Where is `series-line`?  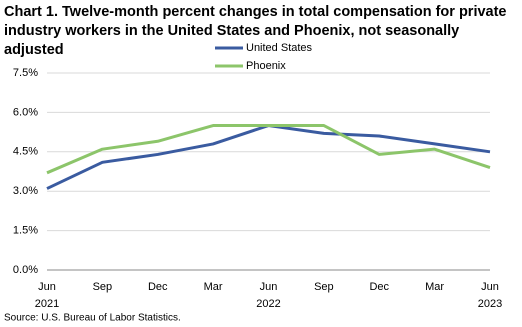
series-line is located at coordinates (268, 149).